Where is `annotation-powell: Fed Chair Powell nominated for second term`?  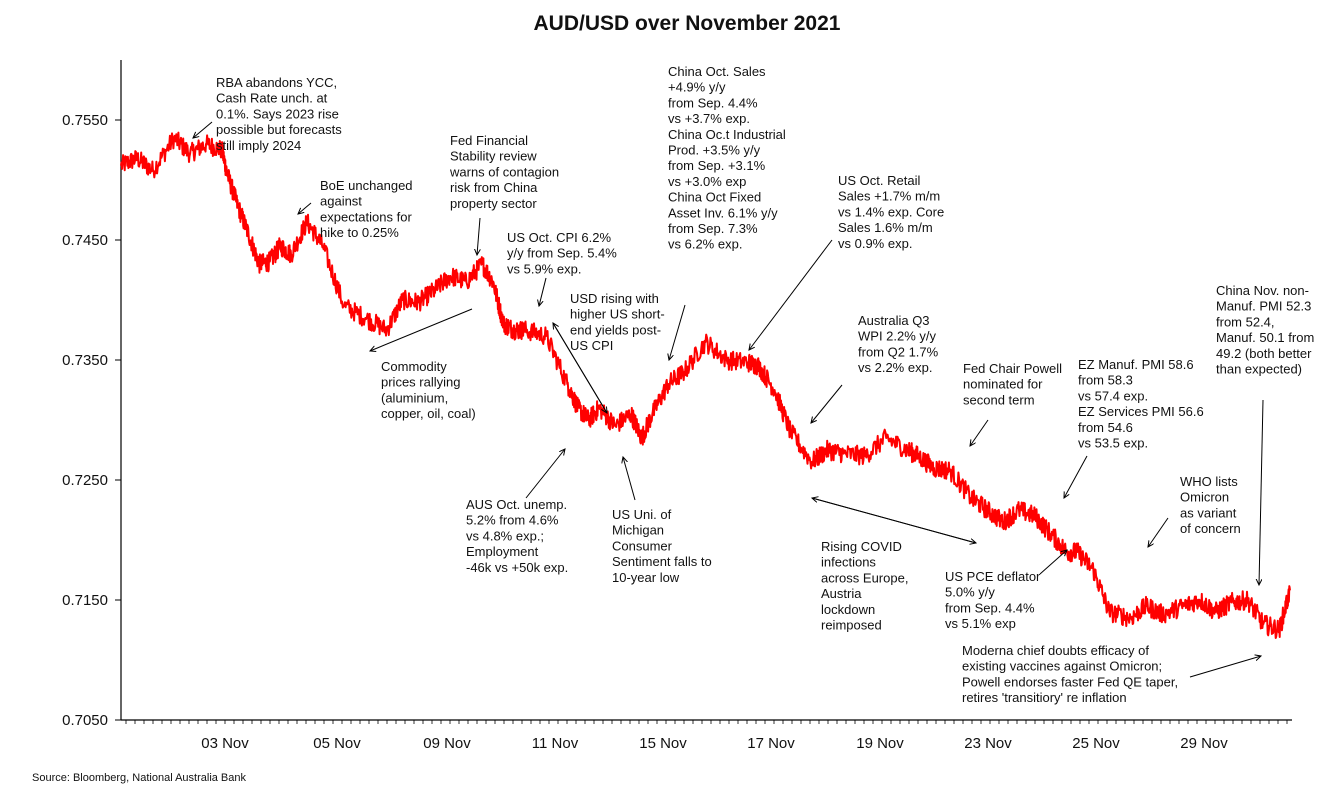 annotation-powell: Fed Chair Powell nominated for second term is located at coordinates (1012, 384).